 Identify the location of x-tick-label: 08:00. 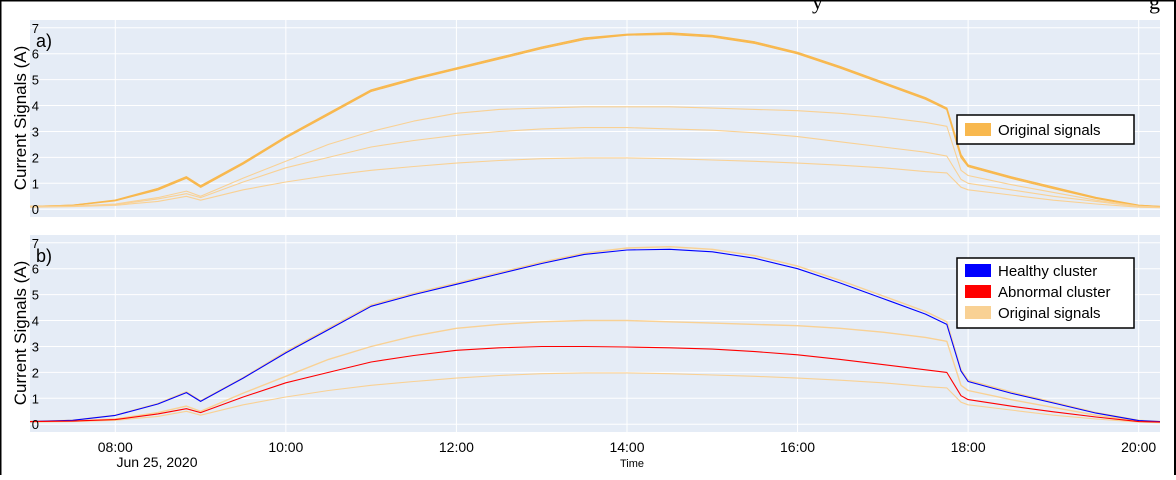
(115, 447).